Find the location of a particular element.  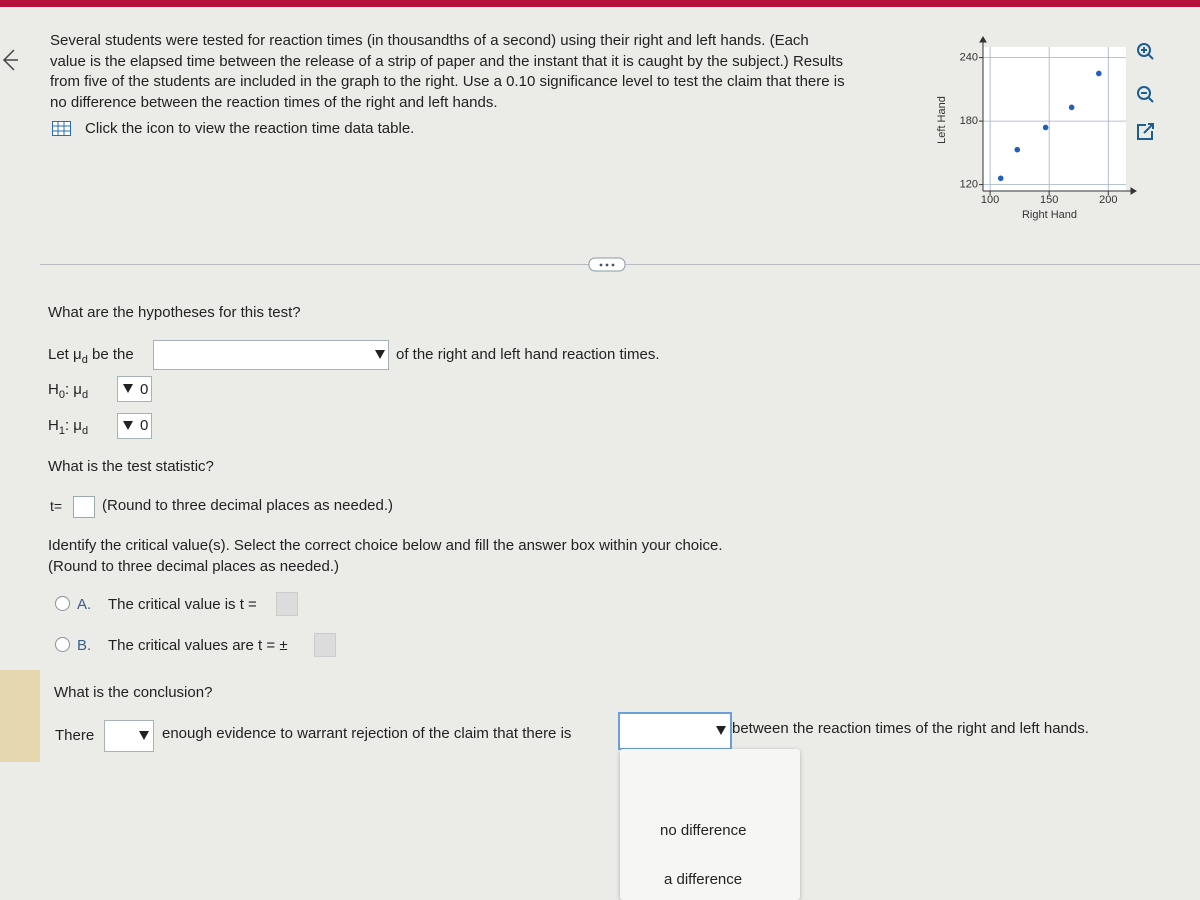

y-tick-label: 180 is located at coordinates (969, 121).